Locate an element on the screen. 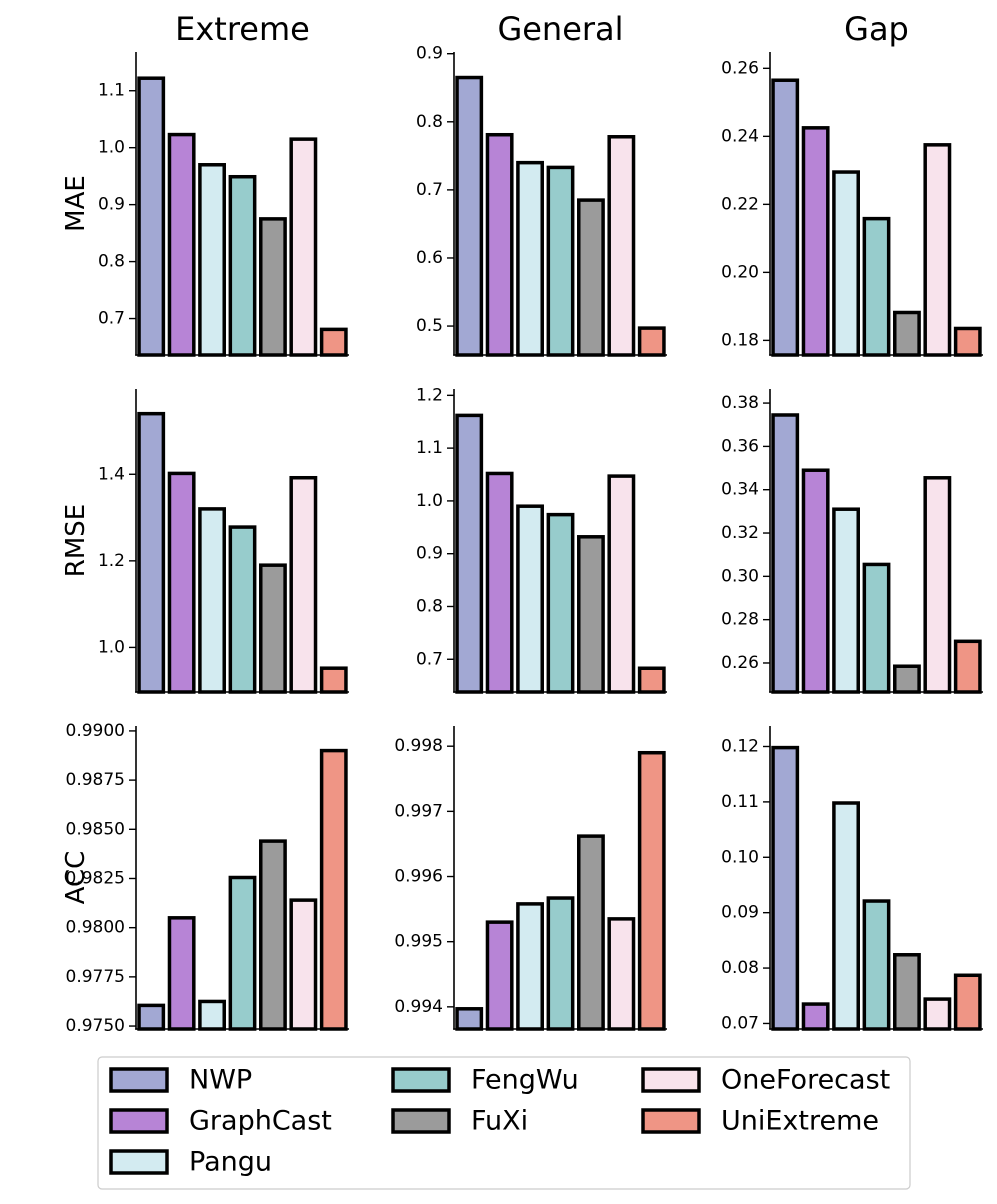  y-tick-label: 0.9875 is located at coordinates (95, 780).